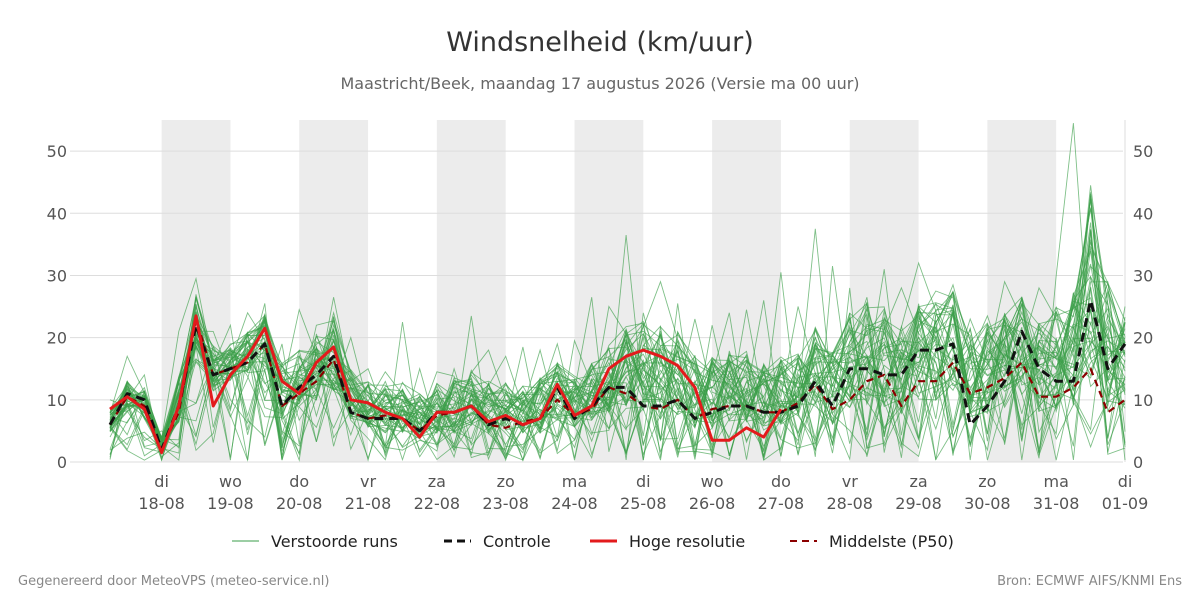 Image resolution: width=1200 pixels, height=600 pixels. Describe the element at coordinates (1138, 462) in the screenshot. I see `y-tick-label-right: 0` at that location.